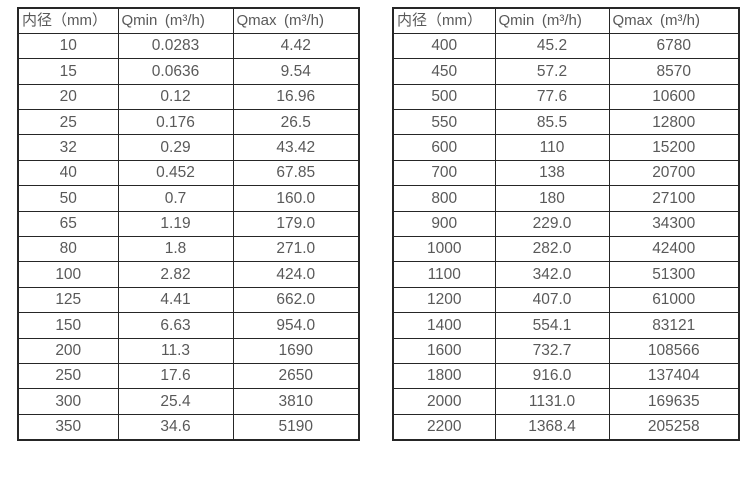 Image resolution: width=750 pixels, height=483 pixels. What do you see at coordinates (188, 325) in the screenshot?
I see `table-row: 150 6.63 954.0` at bounding box center [188, 325].